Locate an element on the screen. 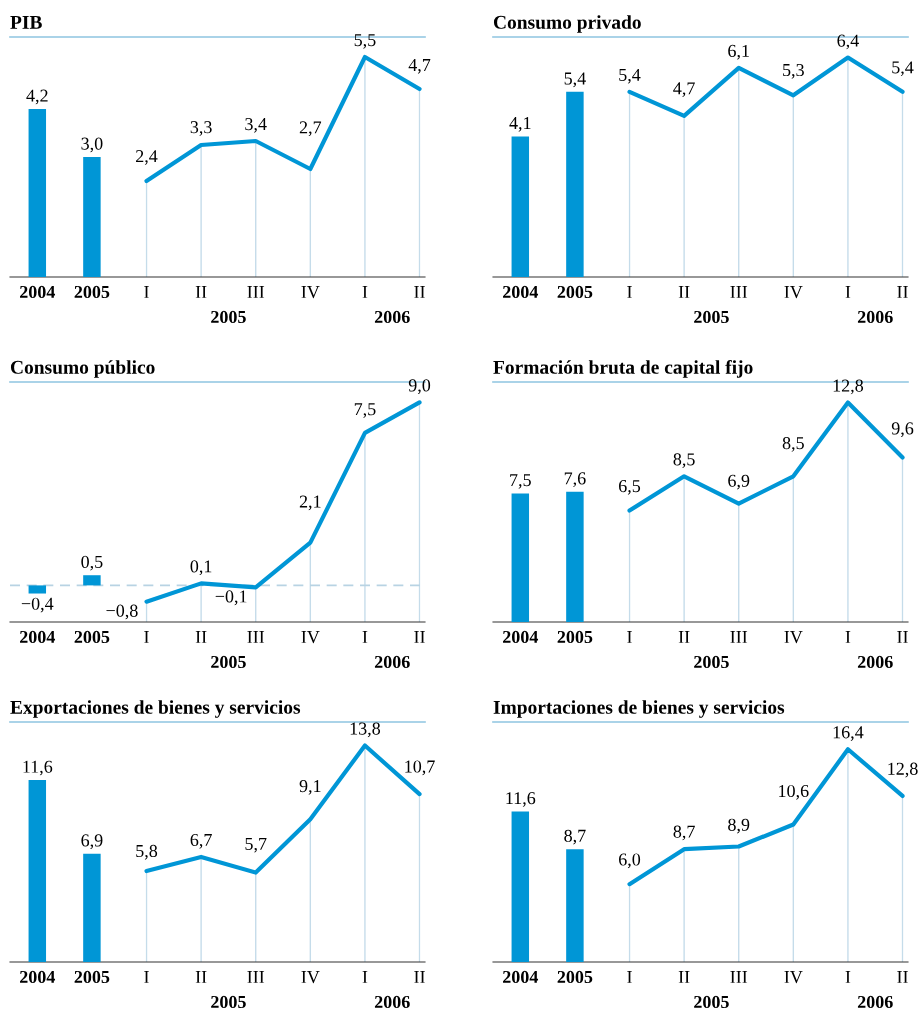 This screenshot has height=1036, width=921. data-label: 3,0 is located at coordinates (92, 145).